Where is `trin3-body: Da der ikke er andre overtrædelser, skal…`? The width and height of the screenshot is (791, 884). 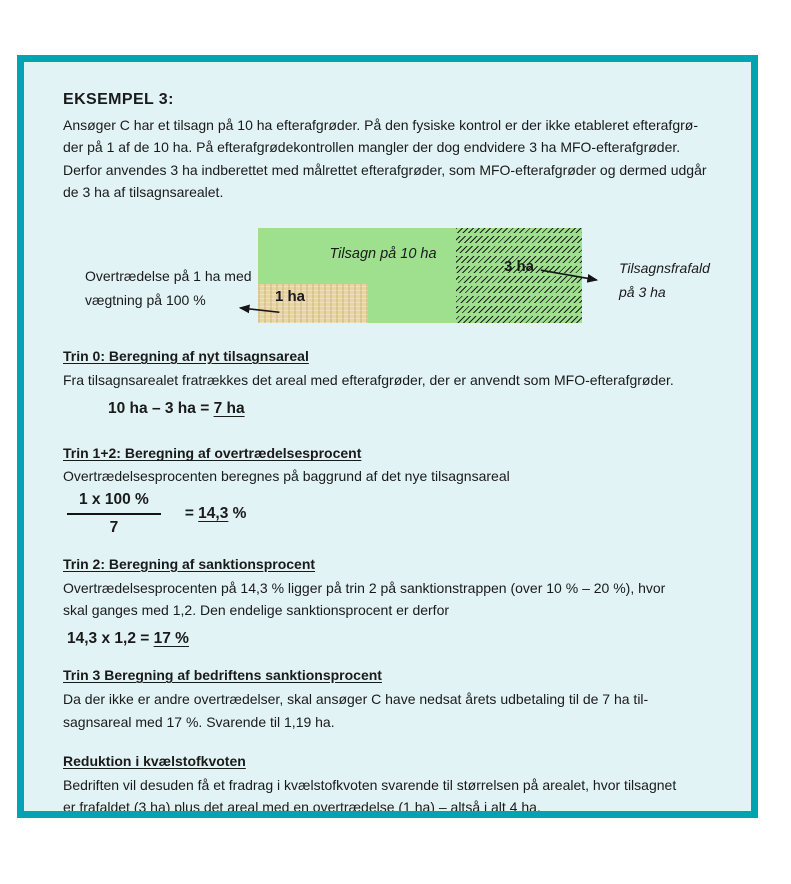
trin3-body: Da der ikke er andre overtrædelser, skal… is located at coordinates (392, 710).